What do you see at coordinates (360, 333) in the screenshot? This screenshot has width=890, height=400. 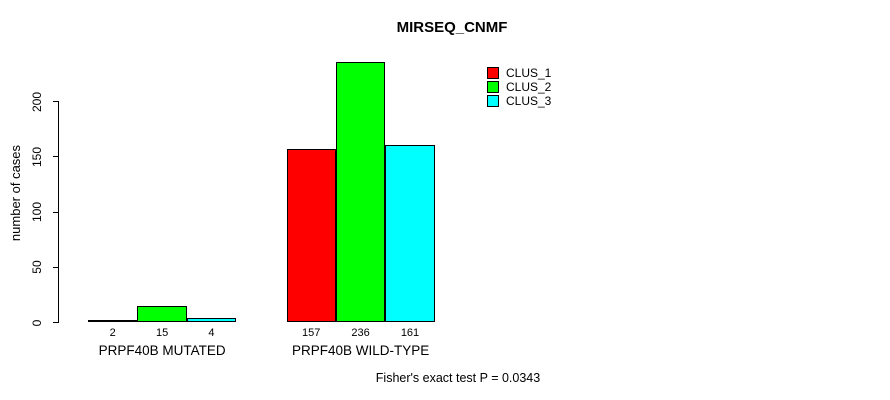 I see `bar-value-label: 236` at bounding box center [360, 333].